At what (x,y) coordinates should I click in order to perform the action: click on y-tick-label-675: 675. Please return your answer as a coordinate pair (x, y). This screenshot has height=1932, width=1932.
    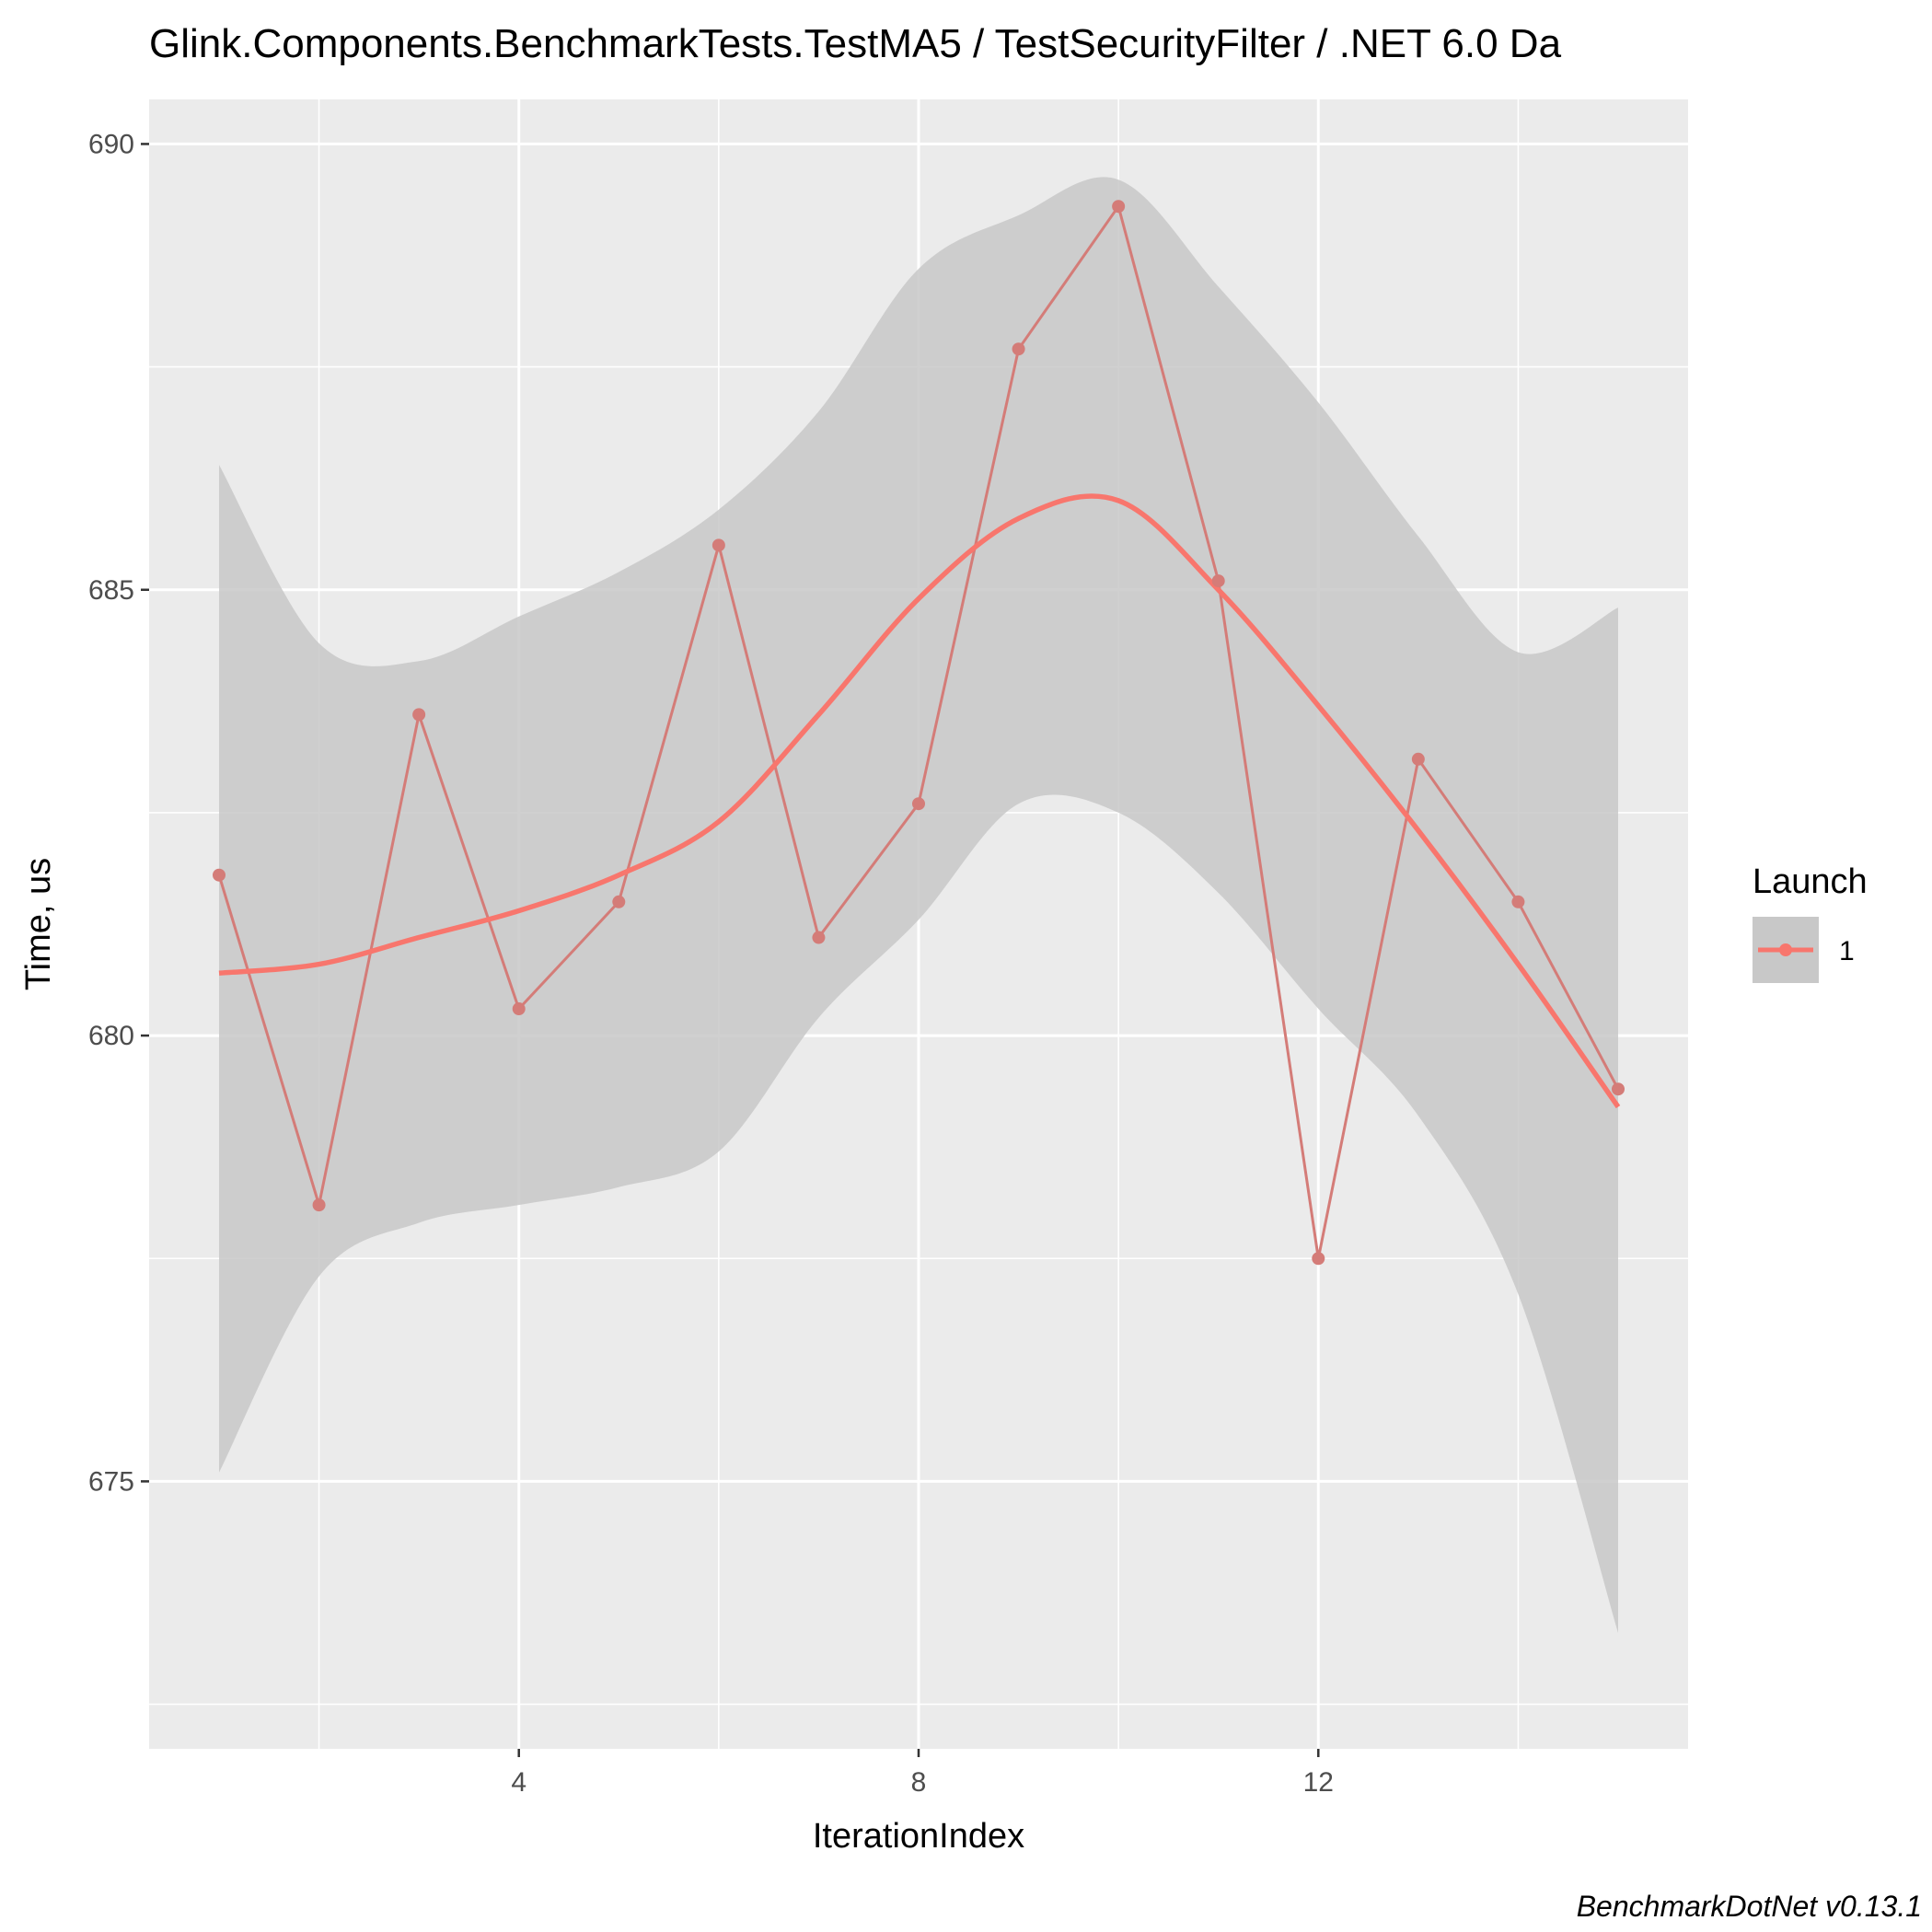
    Looking at the image, I should click on (111, 1482).